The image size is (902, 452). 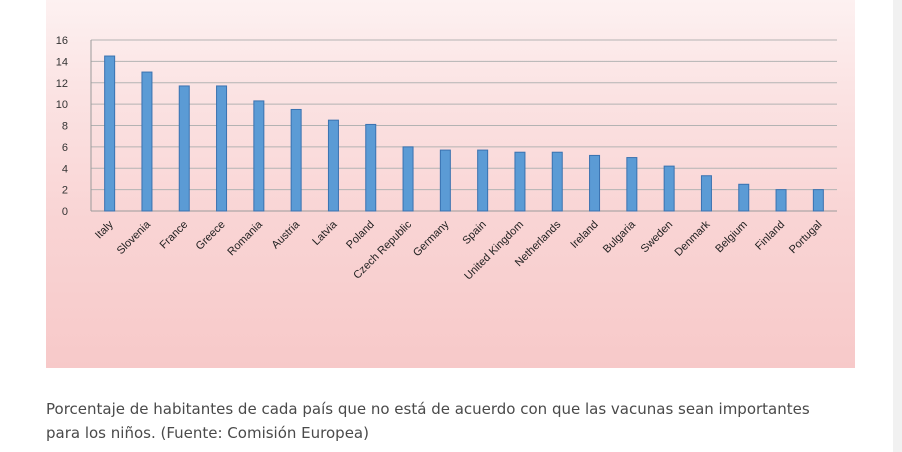 I want to click on x-tick-label: Italy, so click(x=104, y=229).